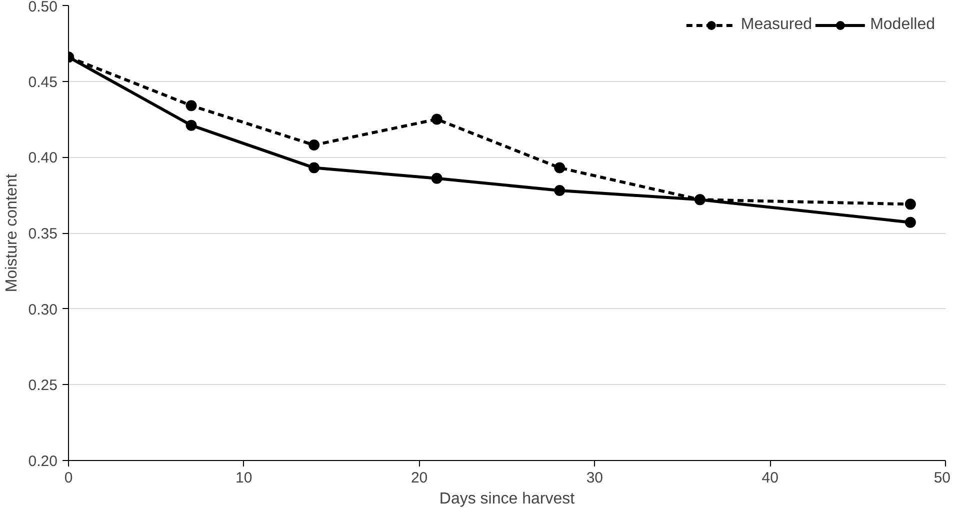 Image resolution: width=956 pixels, height=514 pixels. Describe the element at coordinates (595, 478) in the screenshot. I see `x-tick-label: 30` at that location.